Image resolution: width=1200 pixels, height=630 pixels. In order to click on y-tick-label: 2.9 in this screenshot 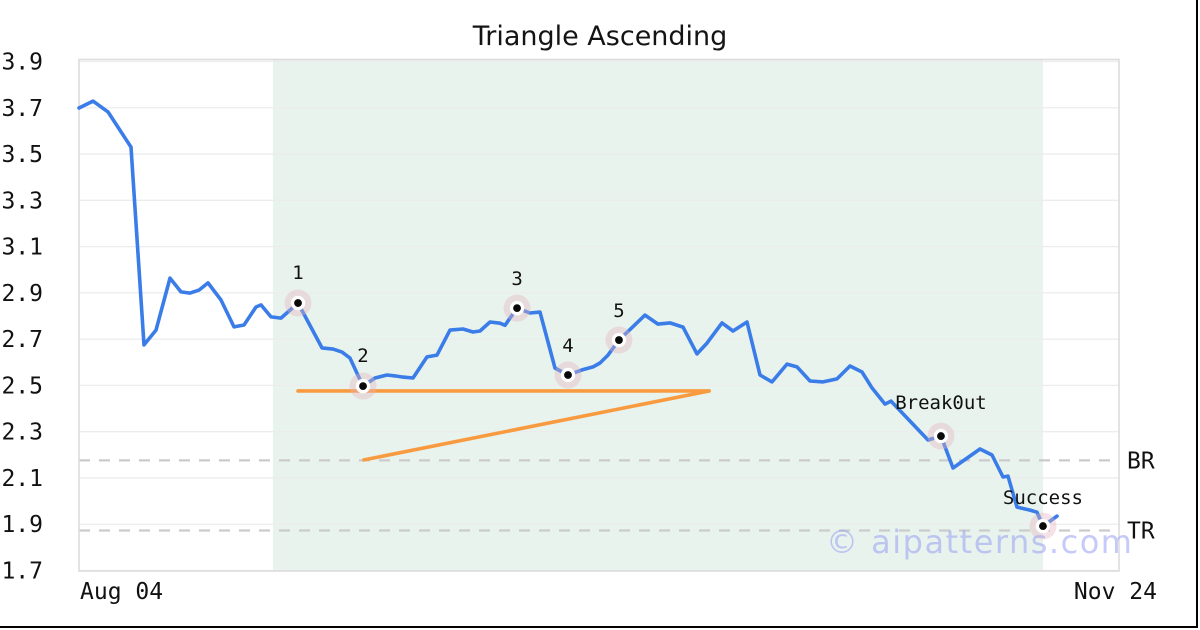, I will do `click(22, 294)`.